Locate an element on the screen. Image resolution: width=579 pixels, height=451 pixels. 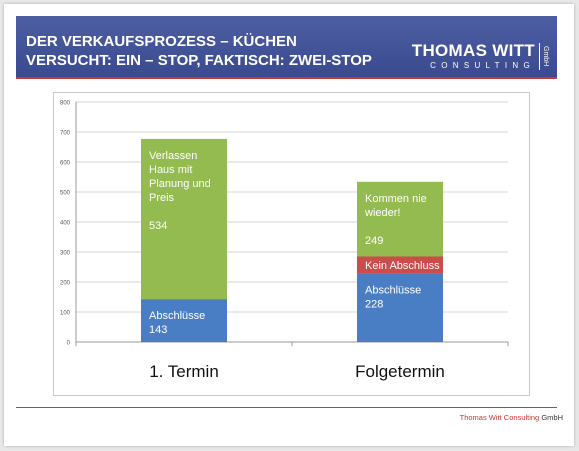
y-tick-label: 600 is located at coordinates (65, 164).